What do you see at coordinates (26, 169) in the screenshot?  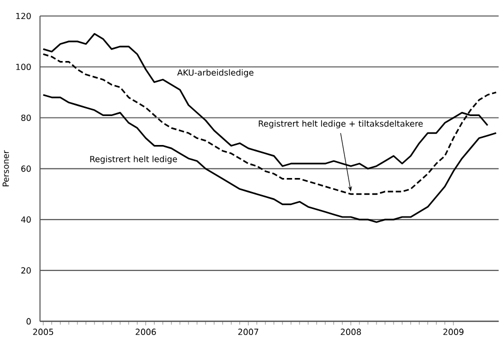 I see `y-tick-label: 60` at bounding box center [26, 169].